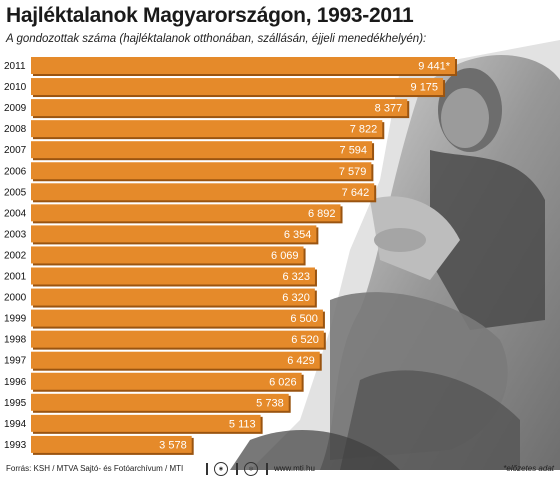 The height and width of the screenshot is (482, 560). Describe the element at coordinates (356, 193) in the screenshot. I see `bar-value-label: 7 642` at that location.